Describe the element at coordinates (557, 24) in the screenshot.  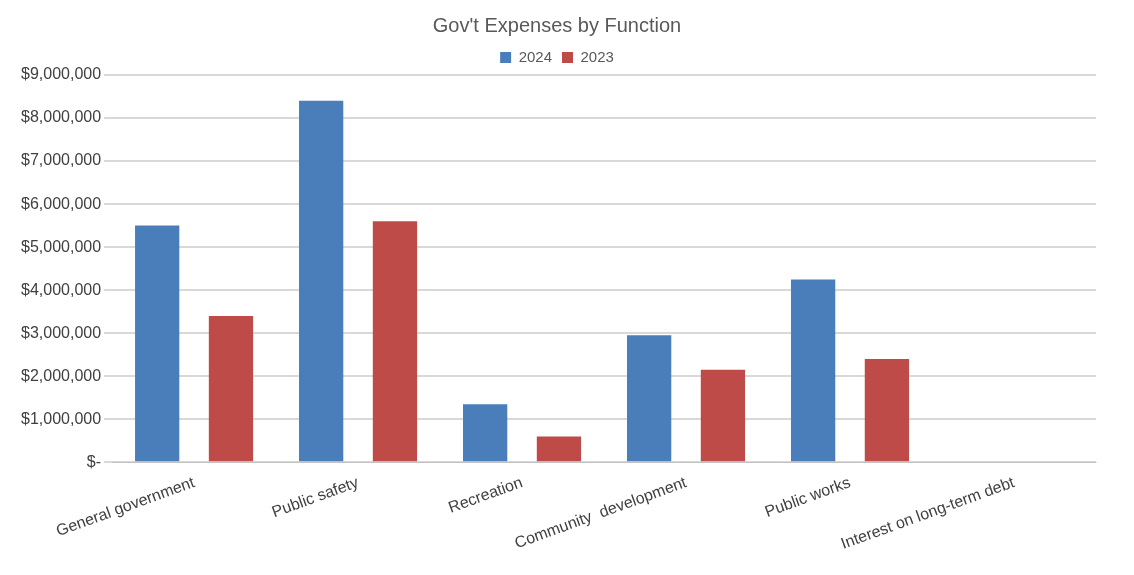
I see `chart-title: Gov't Expenses by Function` at that location.